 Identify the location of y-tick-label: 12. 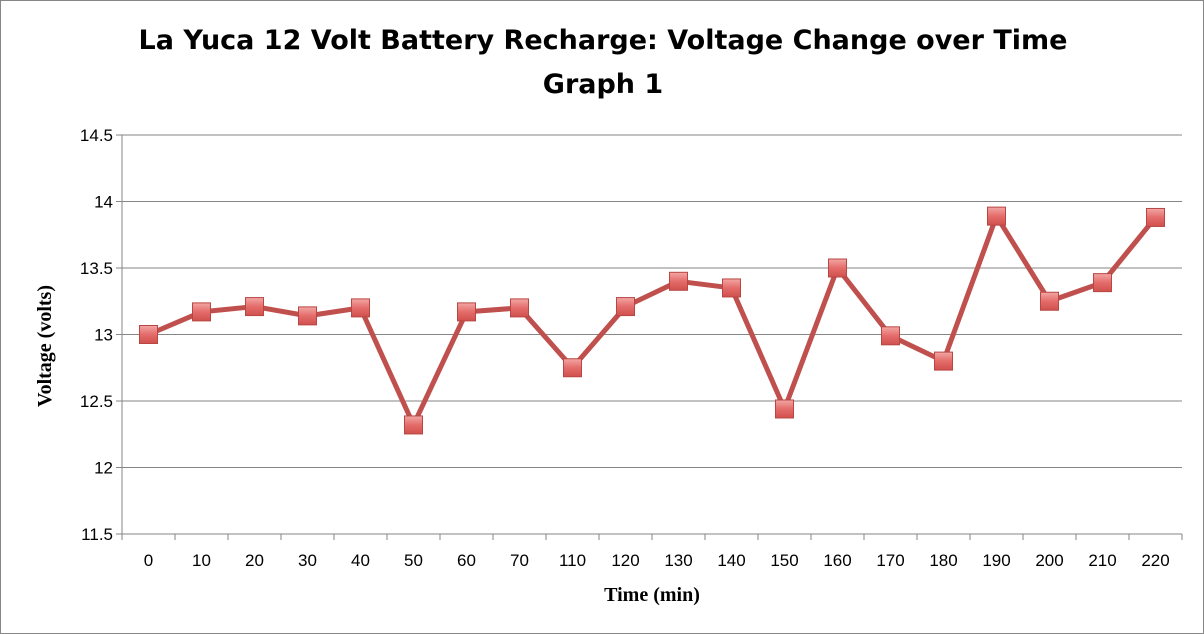
(103, 468).